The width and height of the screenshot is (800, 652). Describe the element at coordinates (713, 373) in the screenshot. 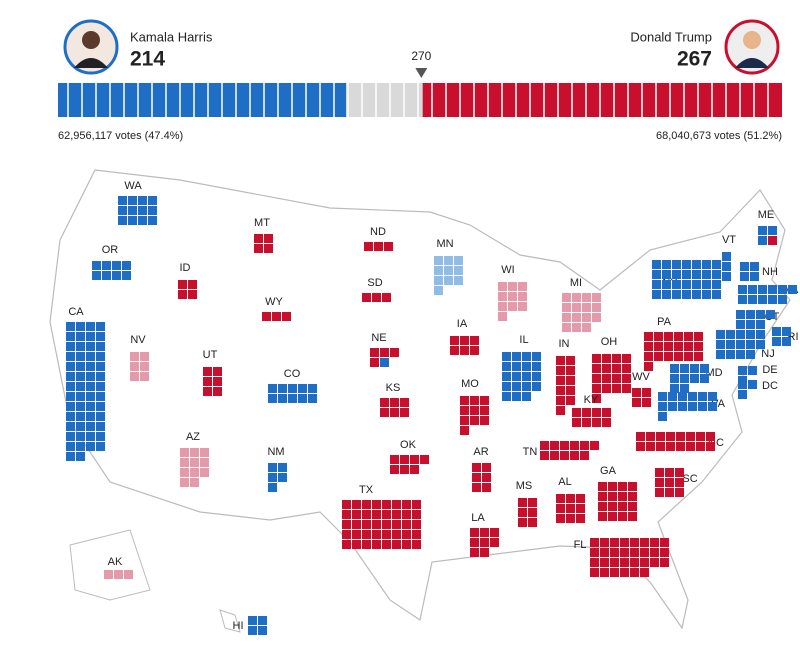

I see `state-label: MD` at that location.